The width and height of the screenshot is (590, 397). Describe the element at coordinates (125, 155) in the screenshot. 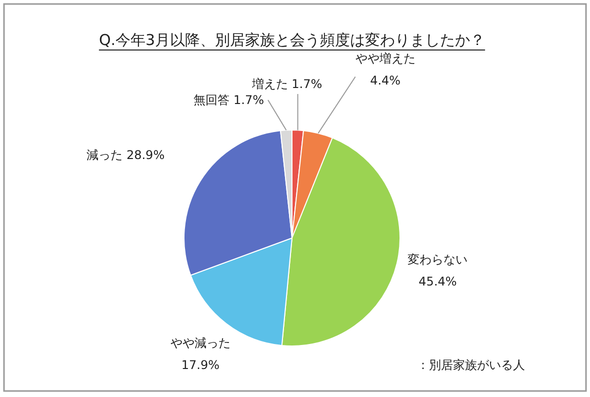

I see `slice-label: 減った 28.9%` at that location.